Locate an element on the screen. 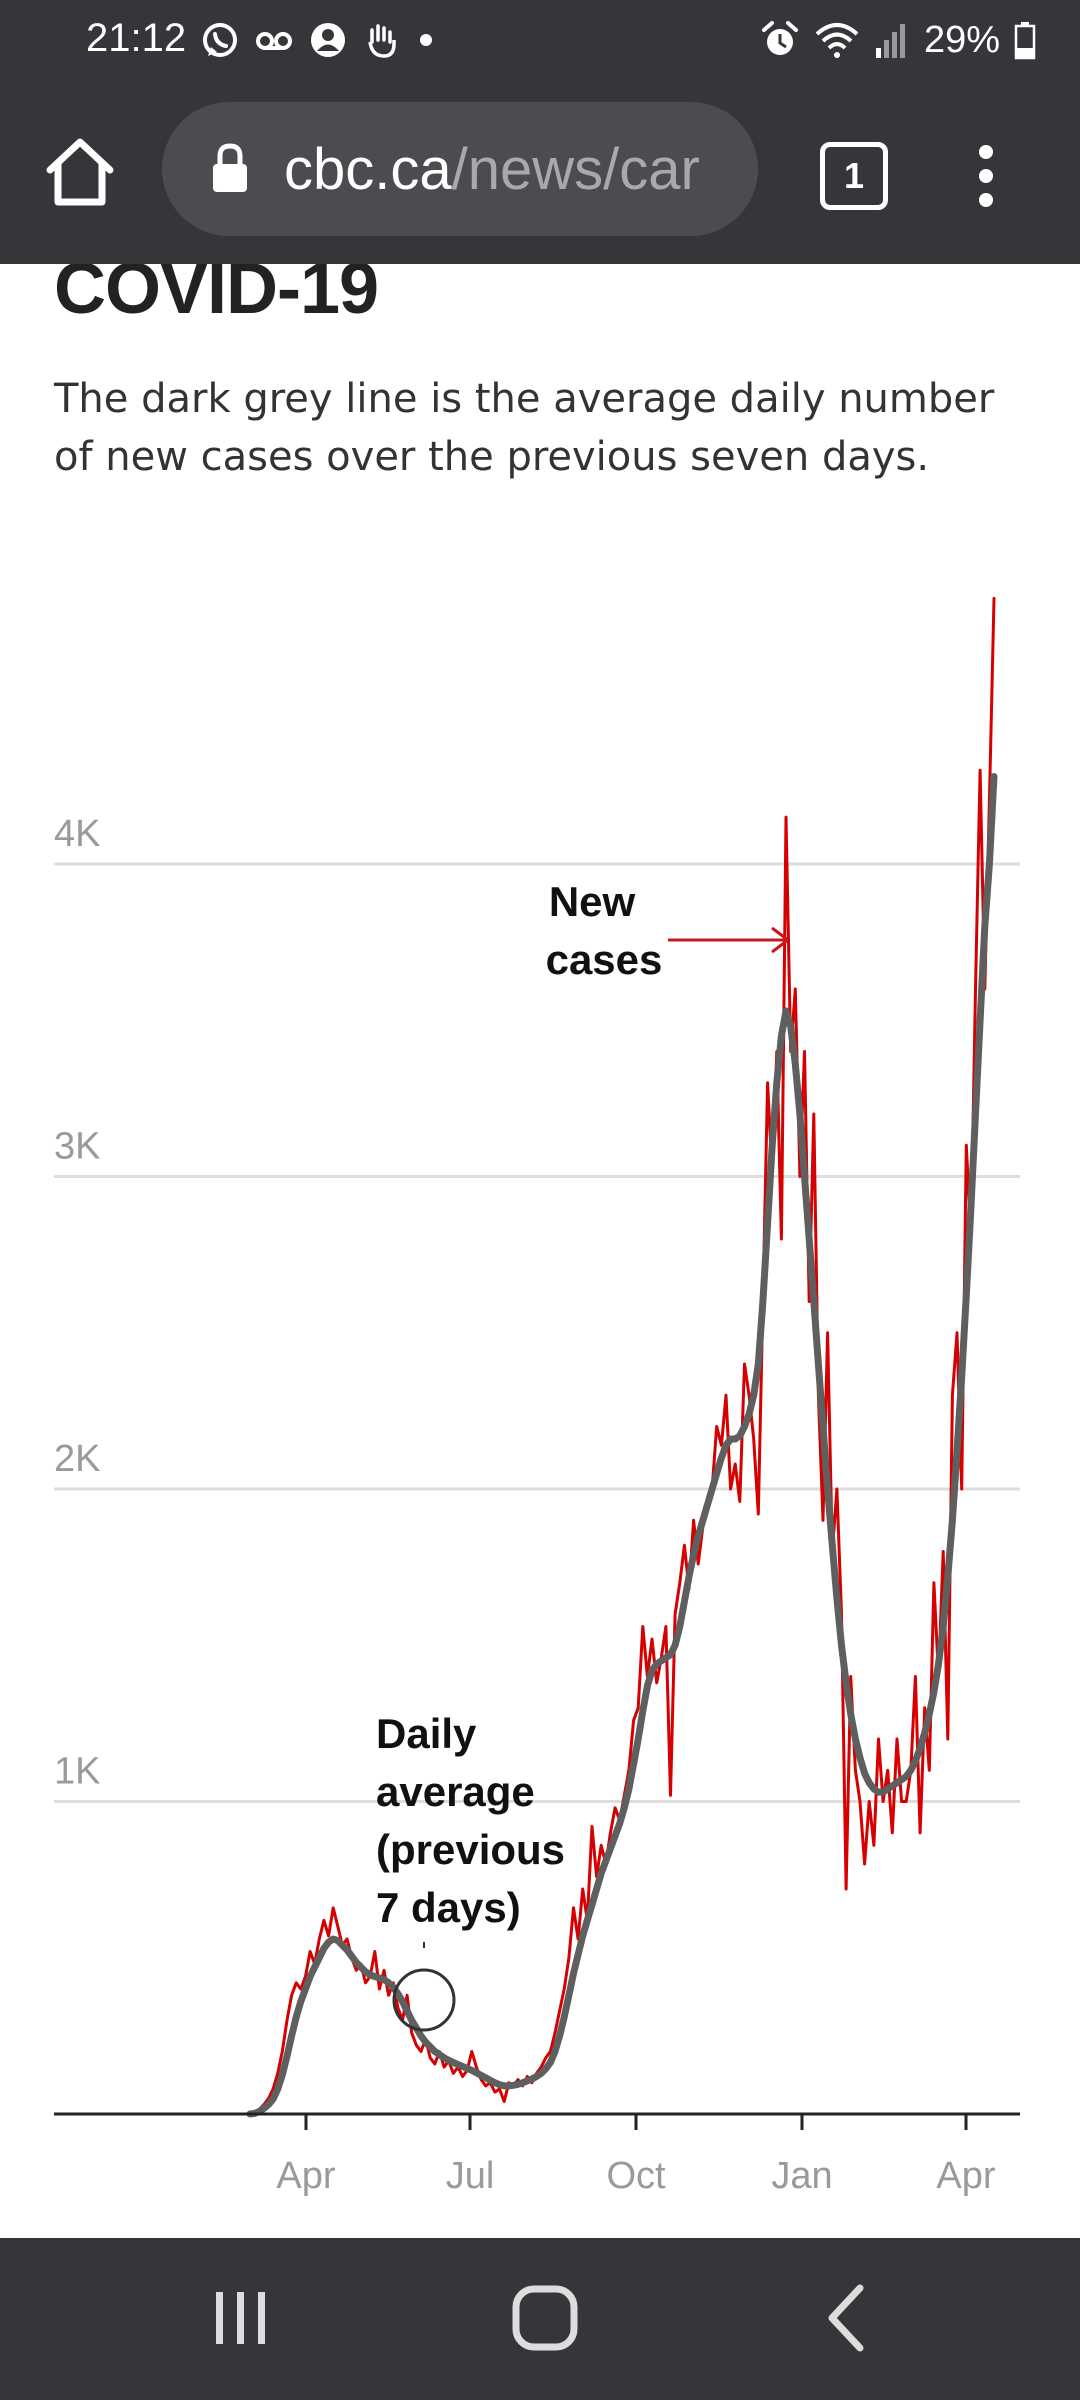 The height and width of the screenshot is (2400, 1080). annotation-avg-circle is located at coordinates (424, 2000).